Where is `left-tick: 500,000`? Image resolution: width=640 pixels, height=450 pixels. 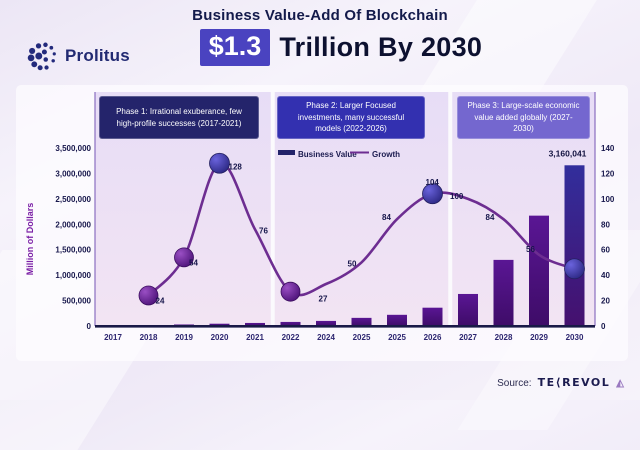 left-tick: 500,000 is located at coordinates (76, 301).